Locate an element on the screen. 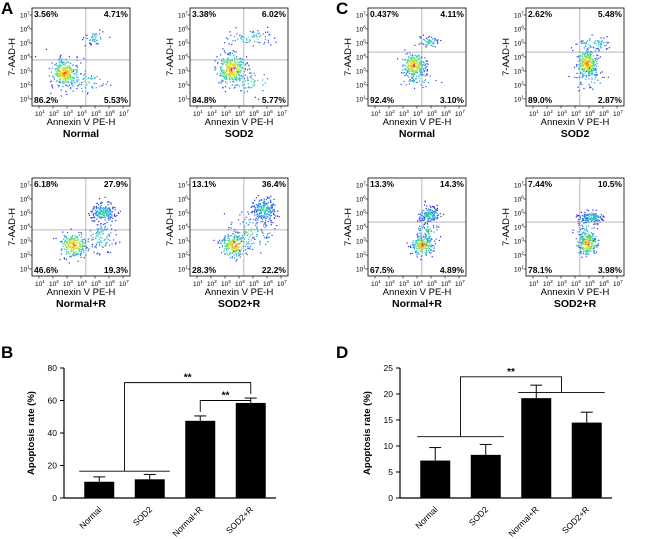  x-tick-label: 10⁶ is located at coordinates (110, 283).